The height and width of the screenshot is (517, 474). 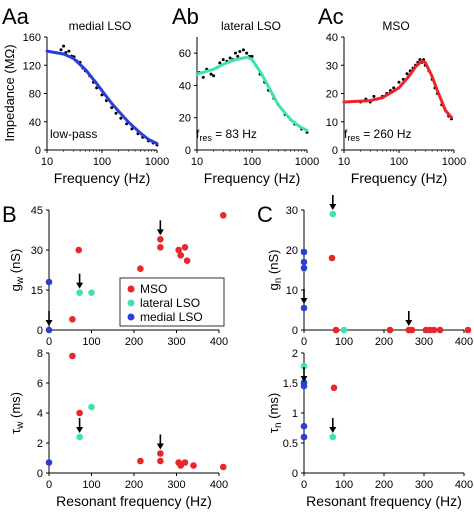 What do you see at coordinates (171, 317) in the screenshot?
I see `legend-label-medial-lso: medial LSO` at bounding box center [171, 317].